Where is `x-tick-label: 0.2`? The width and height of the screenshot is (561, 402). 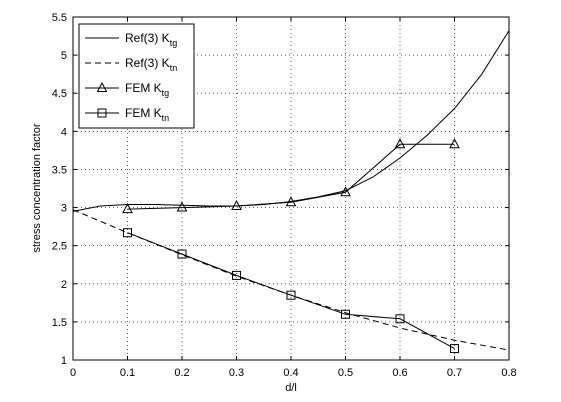 x-tick-label: 0.2 is located at coordinates (181, 373).